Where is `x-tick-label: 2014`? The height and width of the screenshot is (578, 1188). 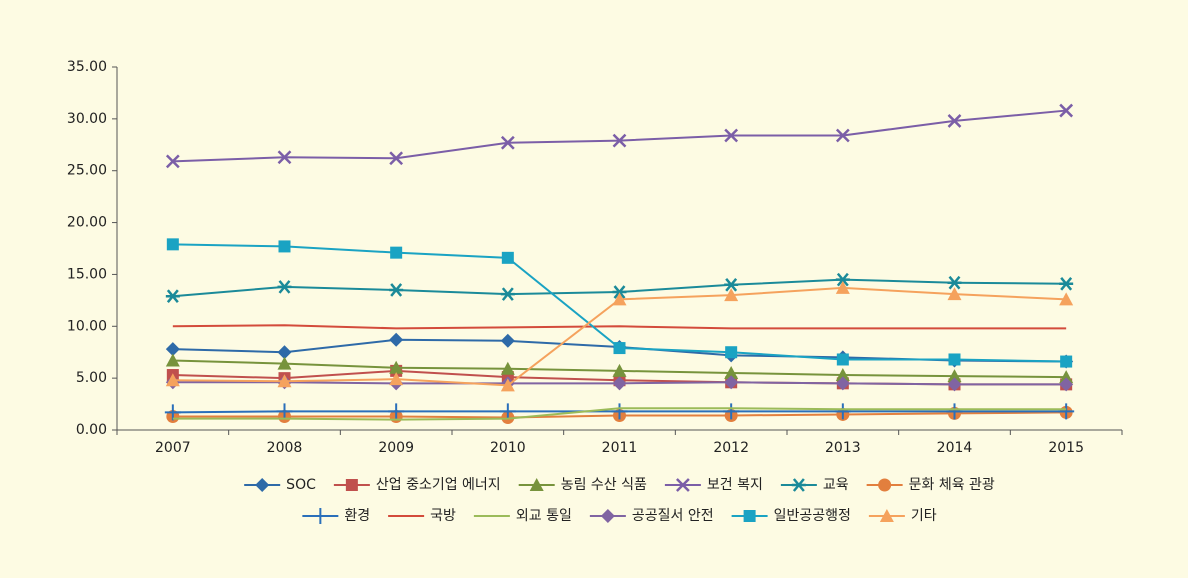
x-tick-label: 2014 is located at coordinates (955, 448).